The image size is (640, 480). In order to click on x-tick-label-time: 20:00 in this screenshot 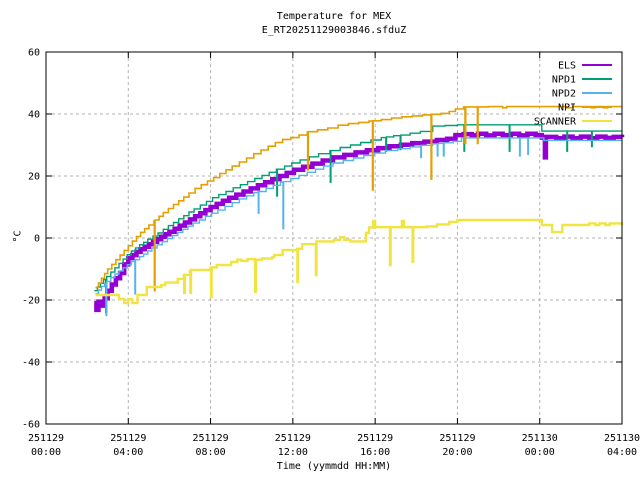, I will do `click(457, 452)`.